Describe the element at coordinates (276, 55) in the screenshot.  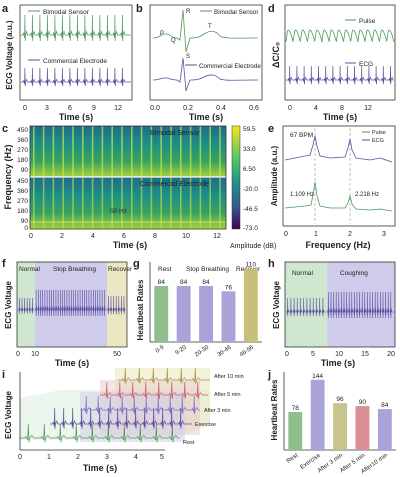
I see `y-axis-label: ΔC/C₀` at that location.